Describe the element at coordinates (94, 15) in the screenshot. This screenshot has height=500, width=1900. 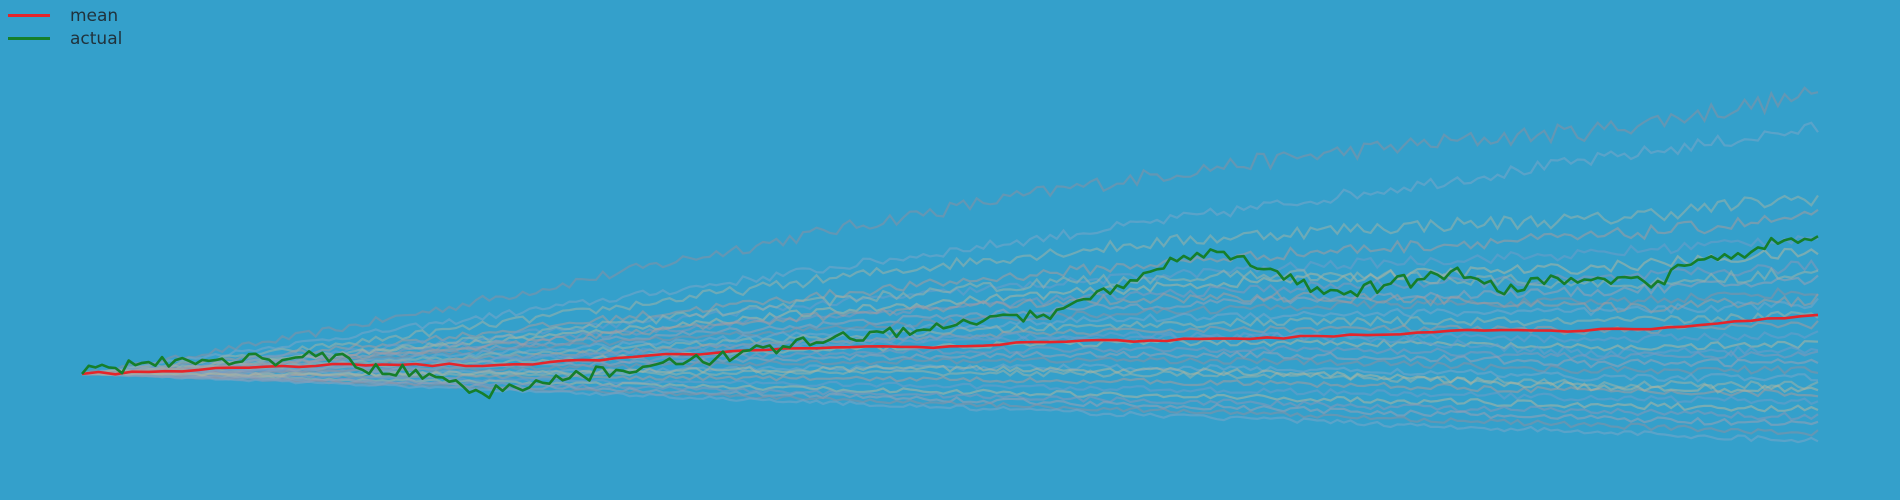
I see `legend-label-mean: mean` at that location.